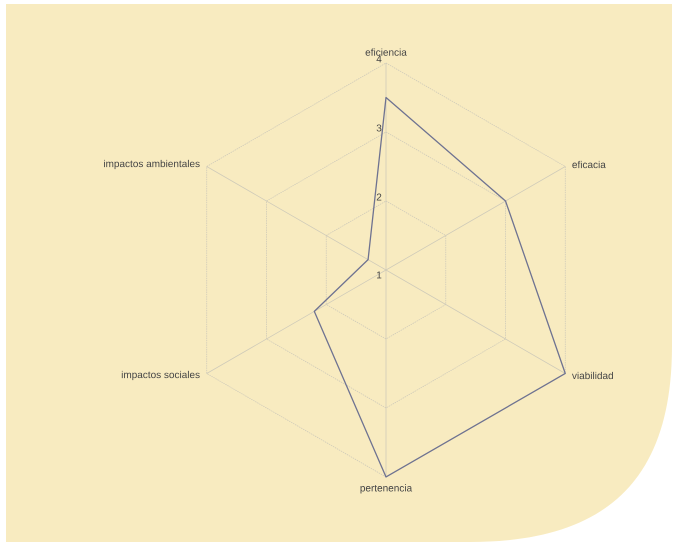 Image resolution: width=678 pixels, height=546 pixels. Describe the element at coordinates (379, 128) in the screenshot. I see `y-tick-label: 3` at that location.